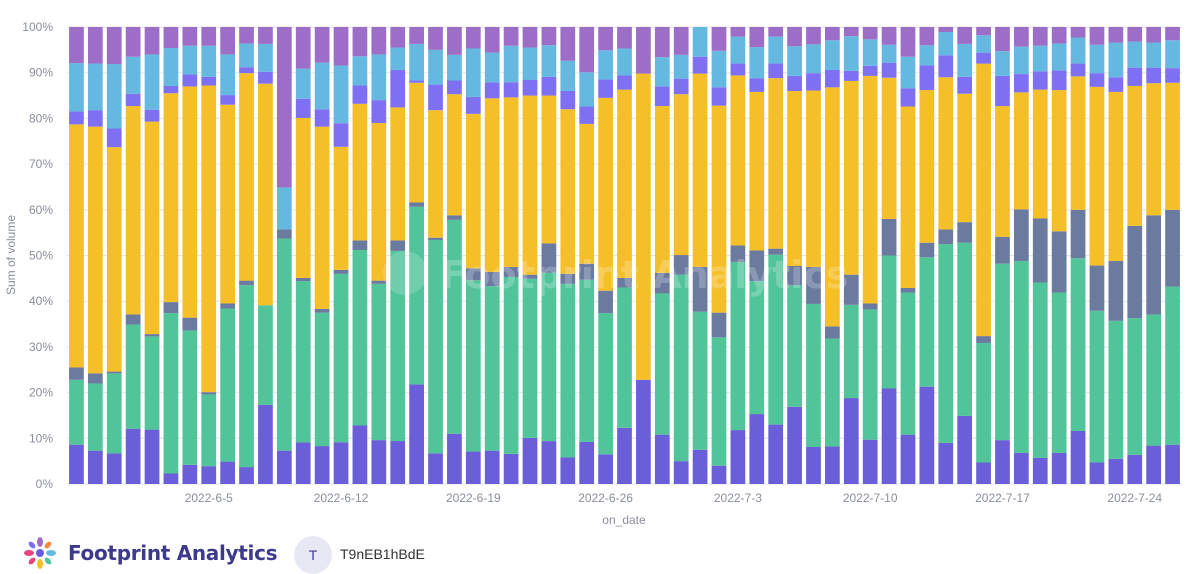  Describe the element at coordinates (313, 555) in the screenshot. I see `avatar: T` at that location.